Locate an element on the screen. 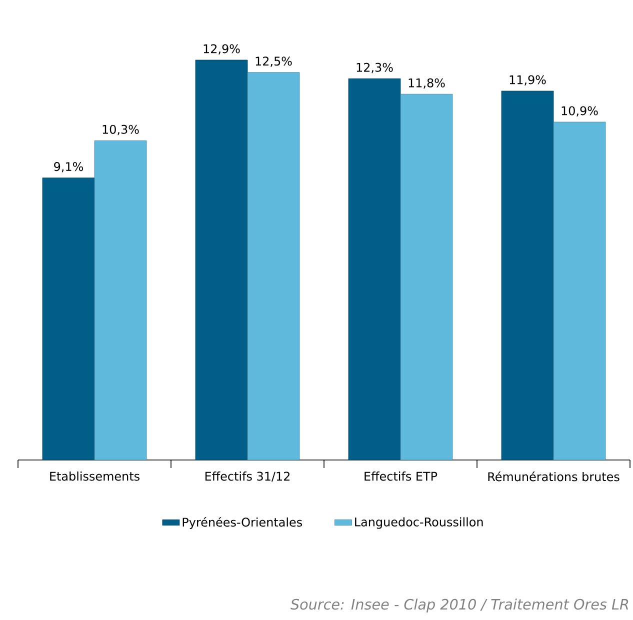 This screenshot has height=620, width=633. data-label: 10,9% is located at coordinates (580, 111).